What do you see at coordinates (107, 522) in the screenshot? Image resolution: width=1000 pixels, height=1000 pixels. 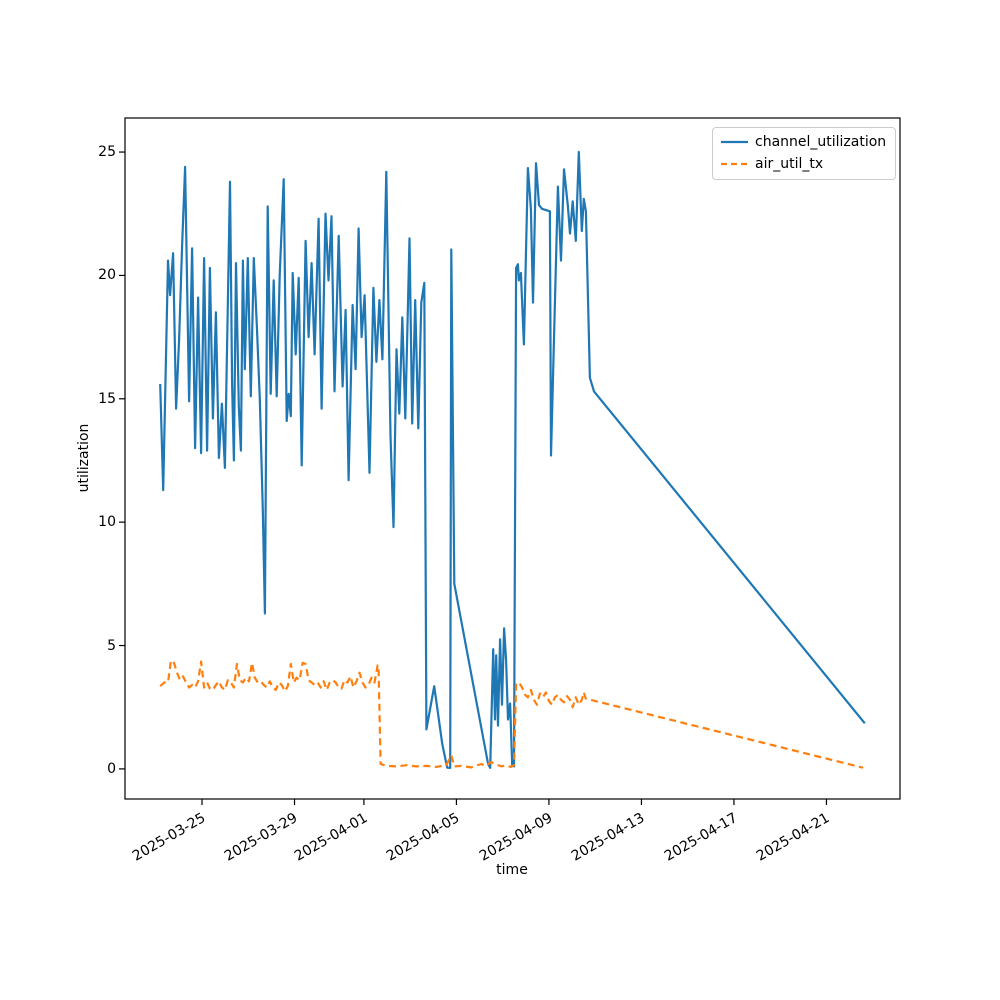 I see `y-tick-label: 10` at bounding box center [107, 522].